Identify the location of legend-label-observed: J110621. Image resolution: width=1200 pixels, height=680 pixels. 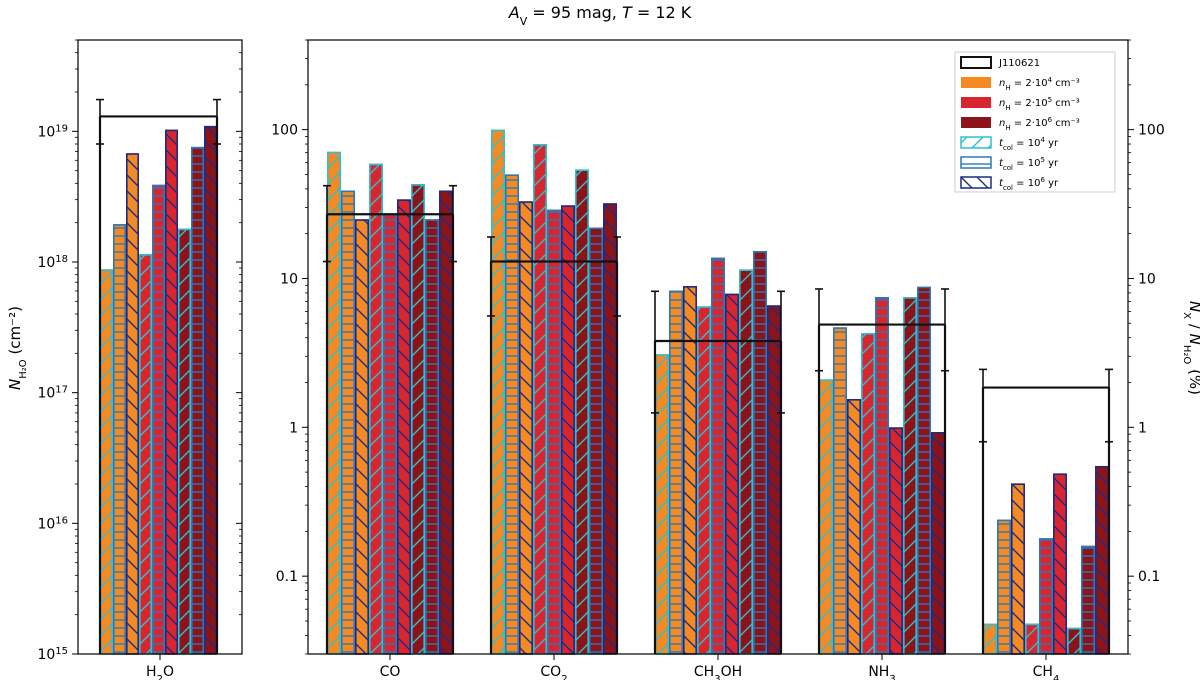
(1019, 63).